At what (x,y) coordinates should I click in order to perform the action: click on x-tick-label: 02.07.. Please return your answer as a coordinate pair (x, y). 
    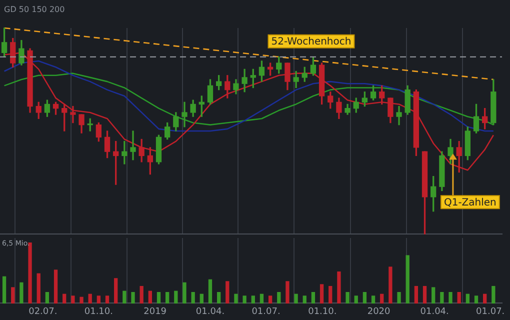
    Looking at the image, I should click on (43, 311).